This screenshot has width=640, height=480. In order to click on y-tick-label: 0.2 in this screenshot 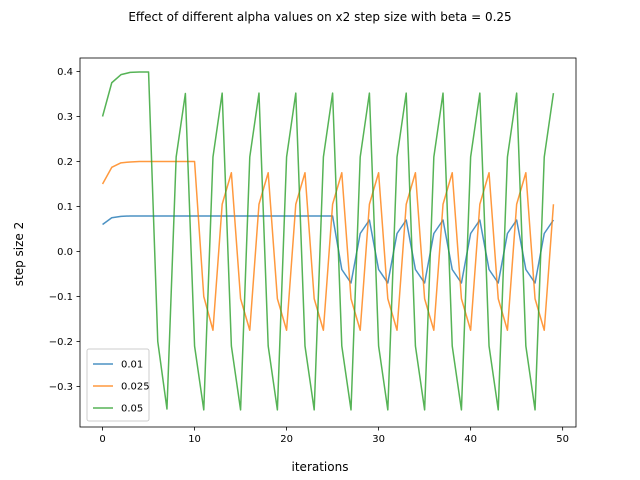, I will do `click(65, 162)`.